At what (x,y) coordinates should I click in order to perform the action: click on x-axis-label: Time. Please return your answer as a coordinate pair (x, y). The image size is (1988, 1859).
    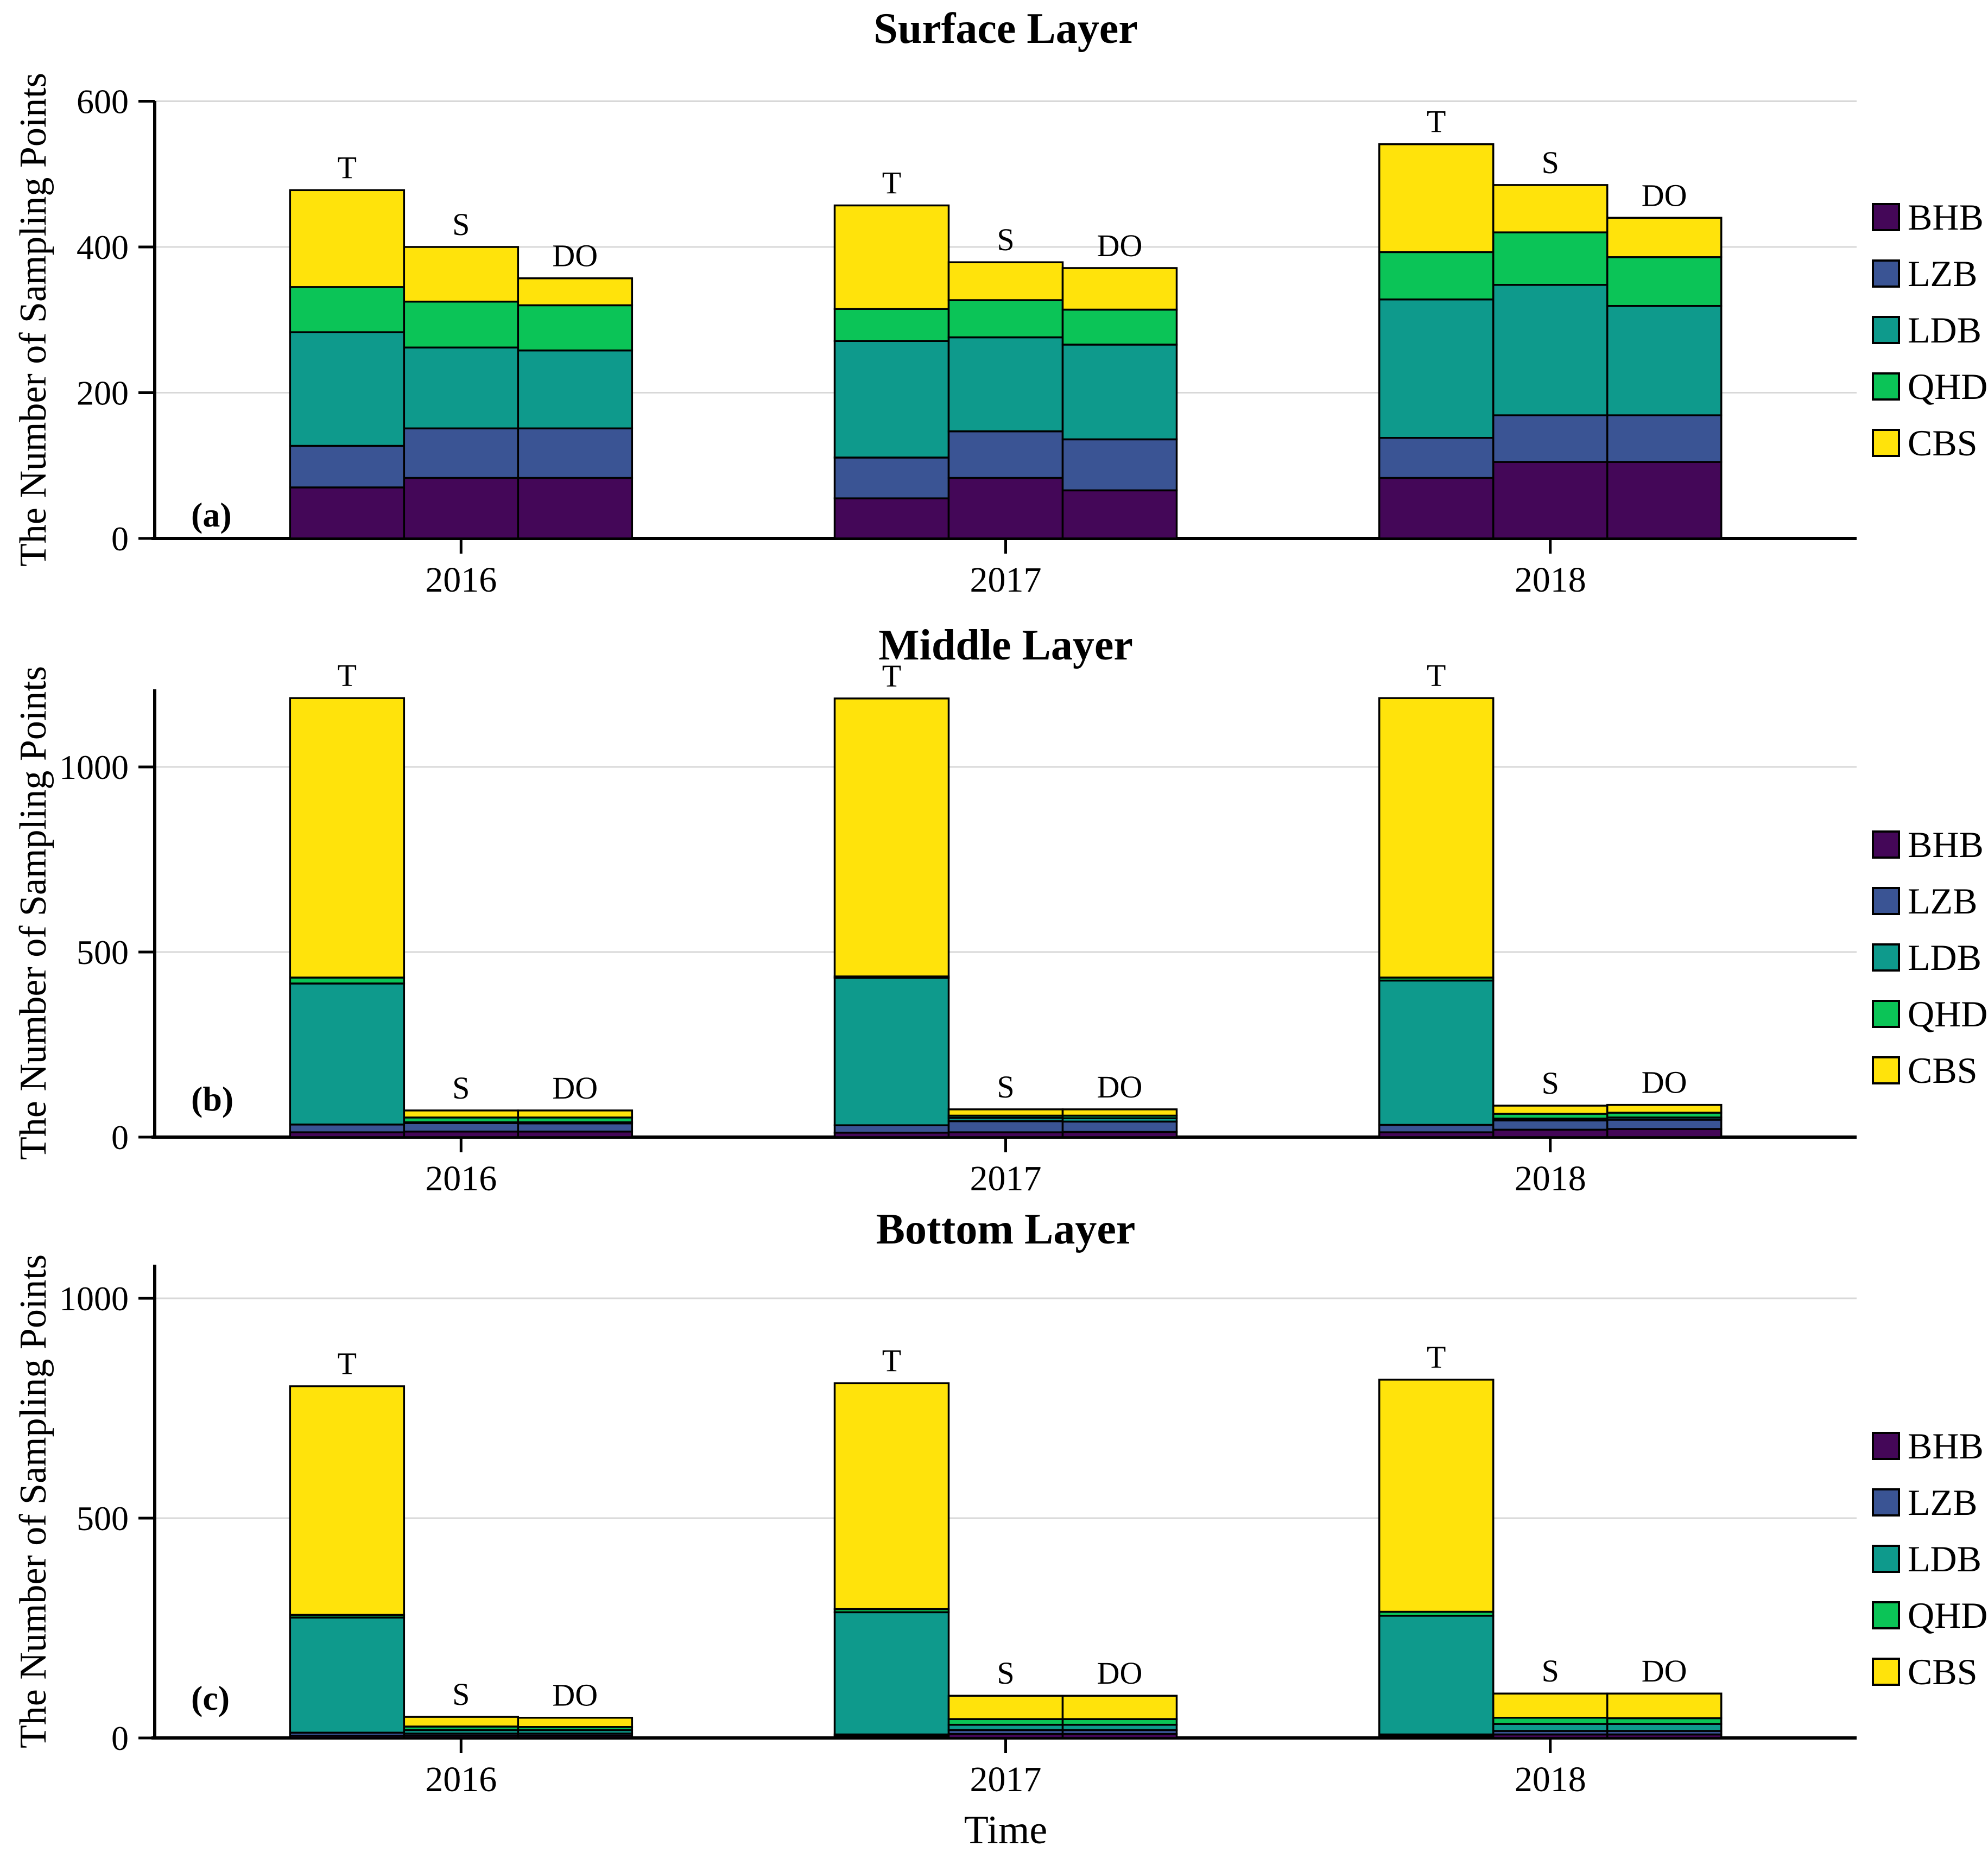
    Looking at the image, I should click on (1006, 1830).